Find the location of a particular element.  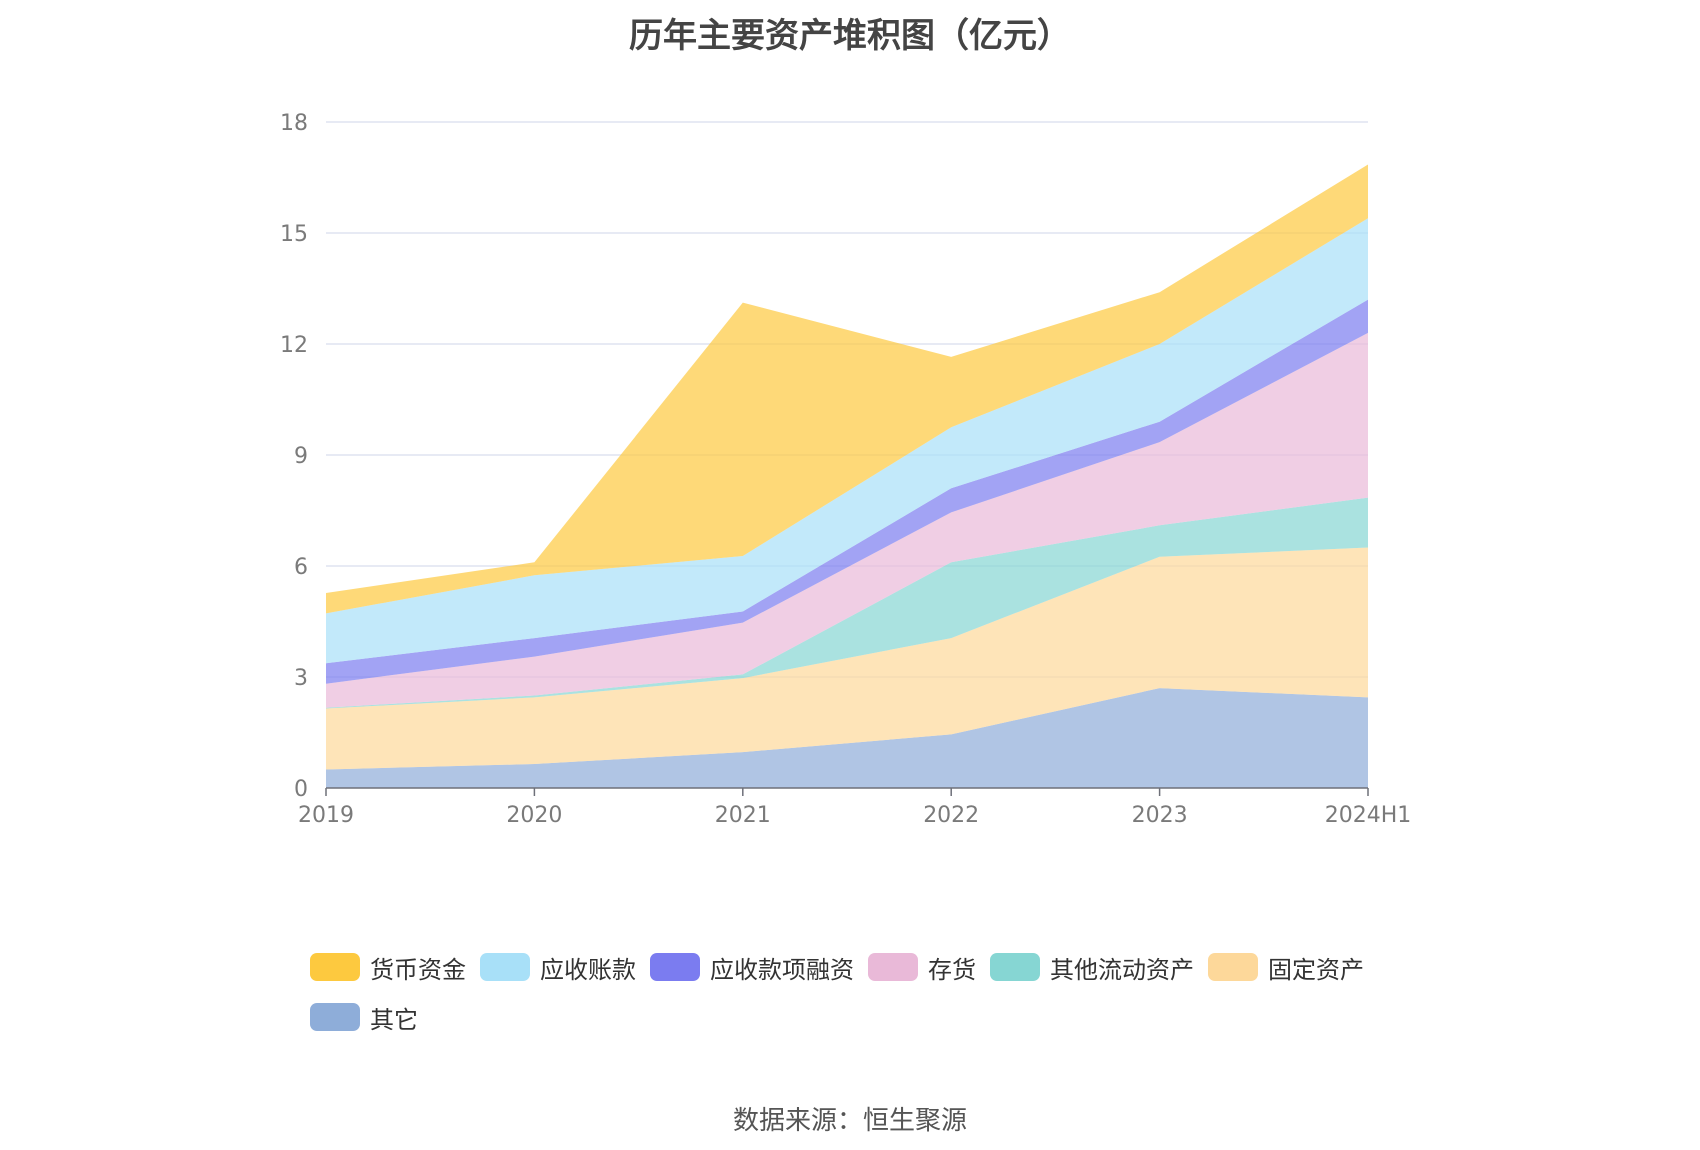

y-tick-label-9: 9 is located at coordinates (301, 456).